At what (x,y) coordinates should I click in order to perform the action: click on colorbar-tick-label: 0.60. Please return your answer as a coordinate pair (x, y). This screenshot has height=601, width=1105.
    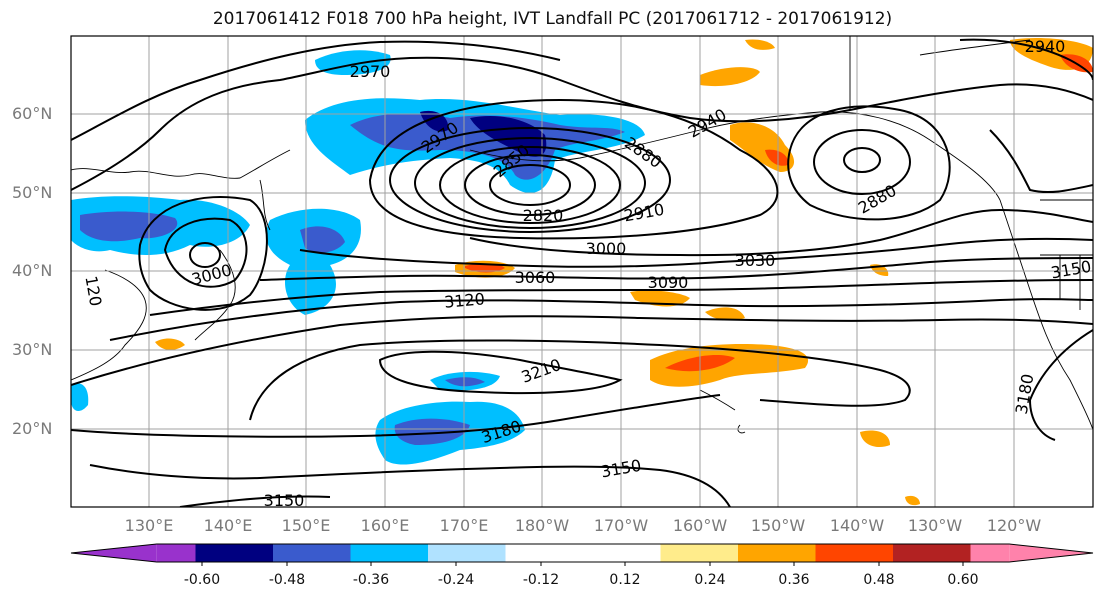
    Looking at the image, I should click on (963, 580).